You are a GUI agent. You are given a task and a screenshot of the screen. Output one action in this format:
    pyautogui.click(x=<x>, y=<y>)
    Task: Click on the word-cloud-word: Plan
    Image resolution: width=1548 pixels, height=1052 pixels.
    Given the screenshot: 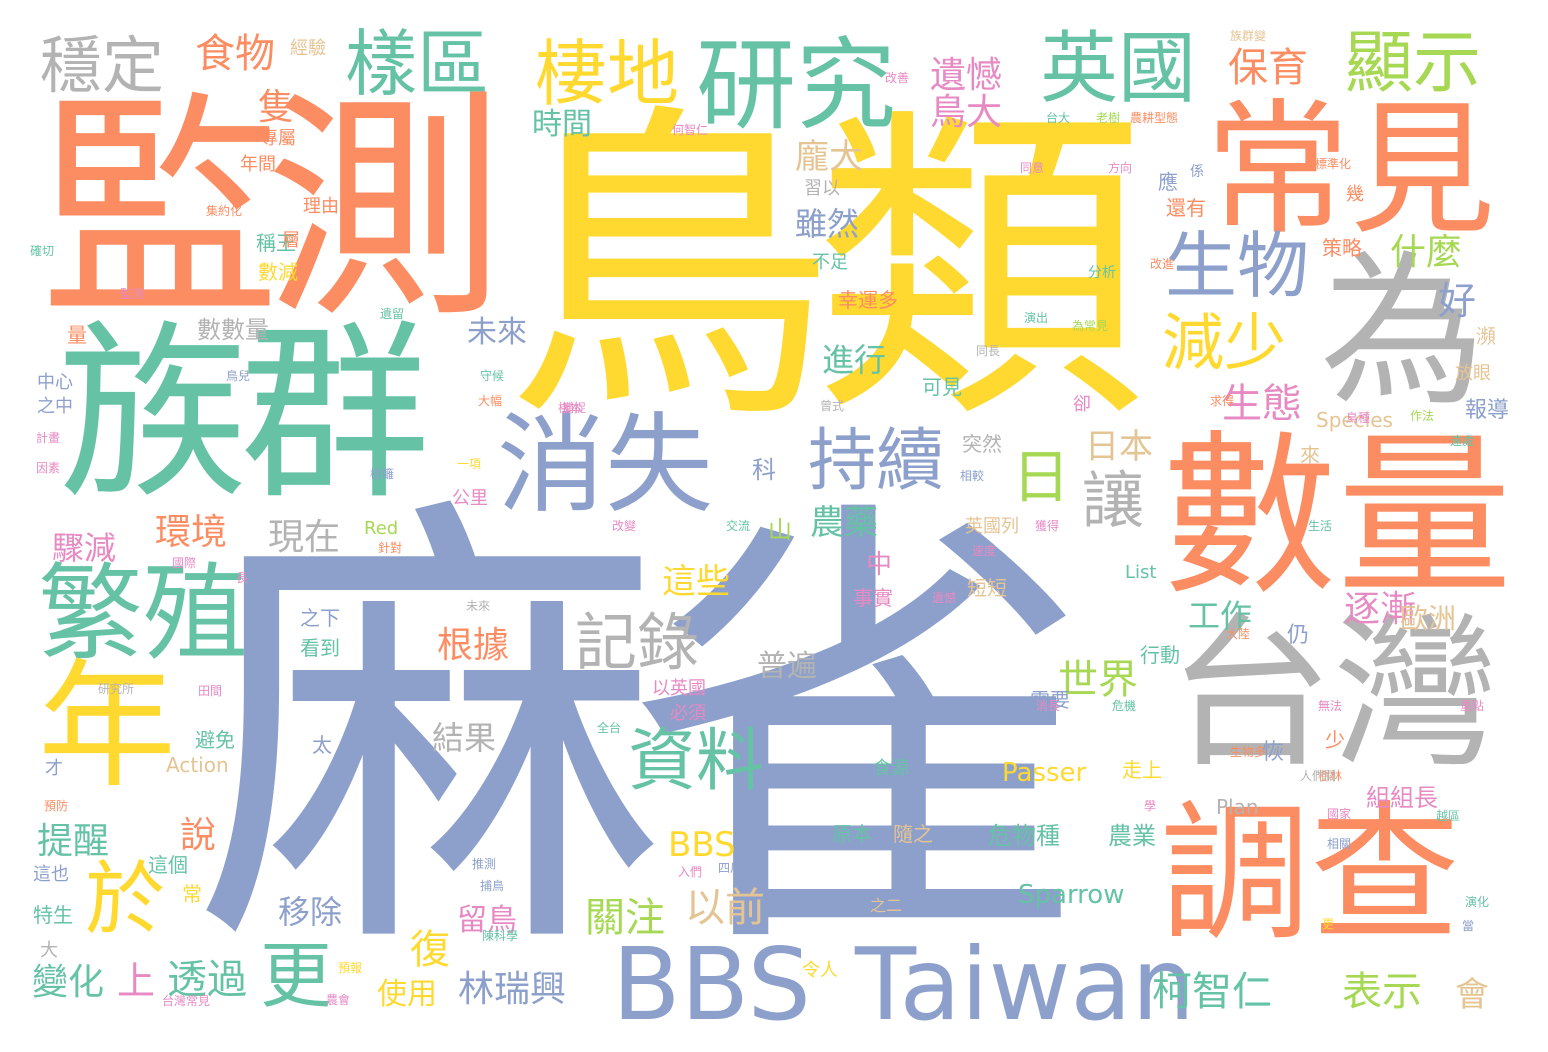 What is the action you would take?
    pyautogui.click(x=1237, y=807)
    